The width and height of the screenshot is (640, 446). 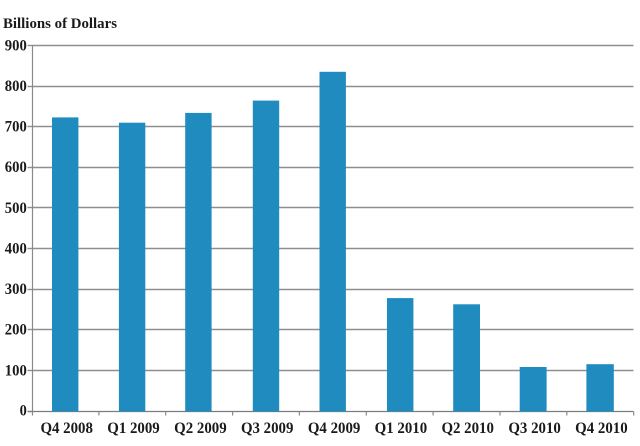 What do you see at coordinates (16, 45) in the screenshot?
I see `svg-text: 900` at bounding box center [16, 45].